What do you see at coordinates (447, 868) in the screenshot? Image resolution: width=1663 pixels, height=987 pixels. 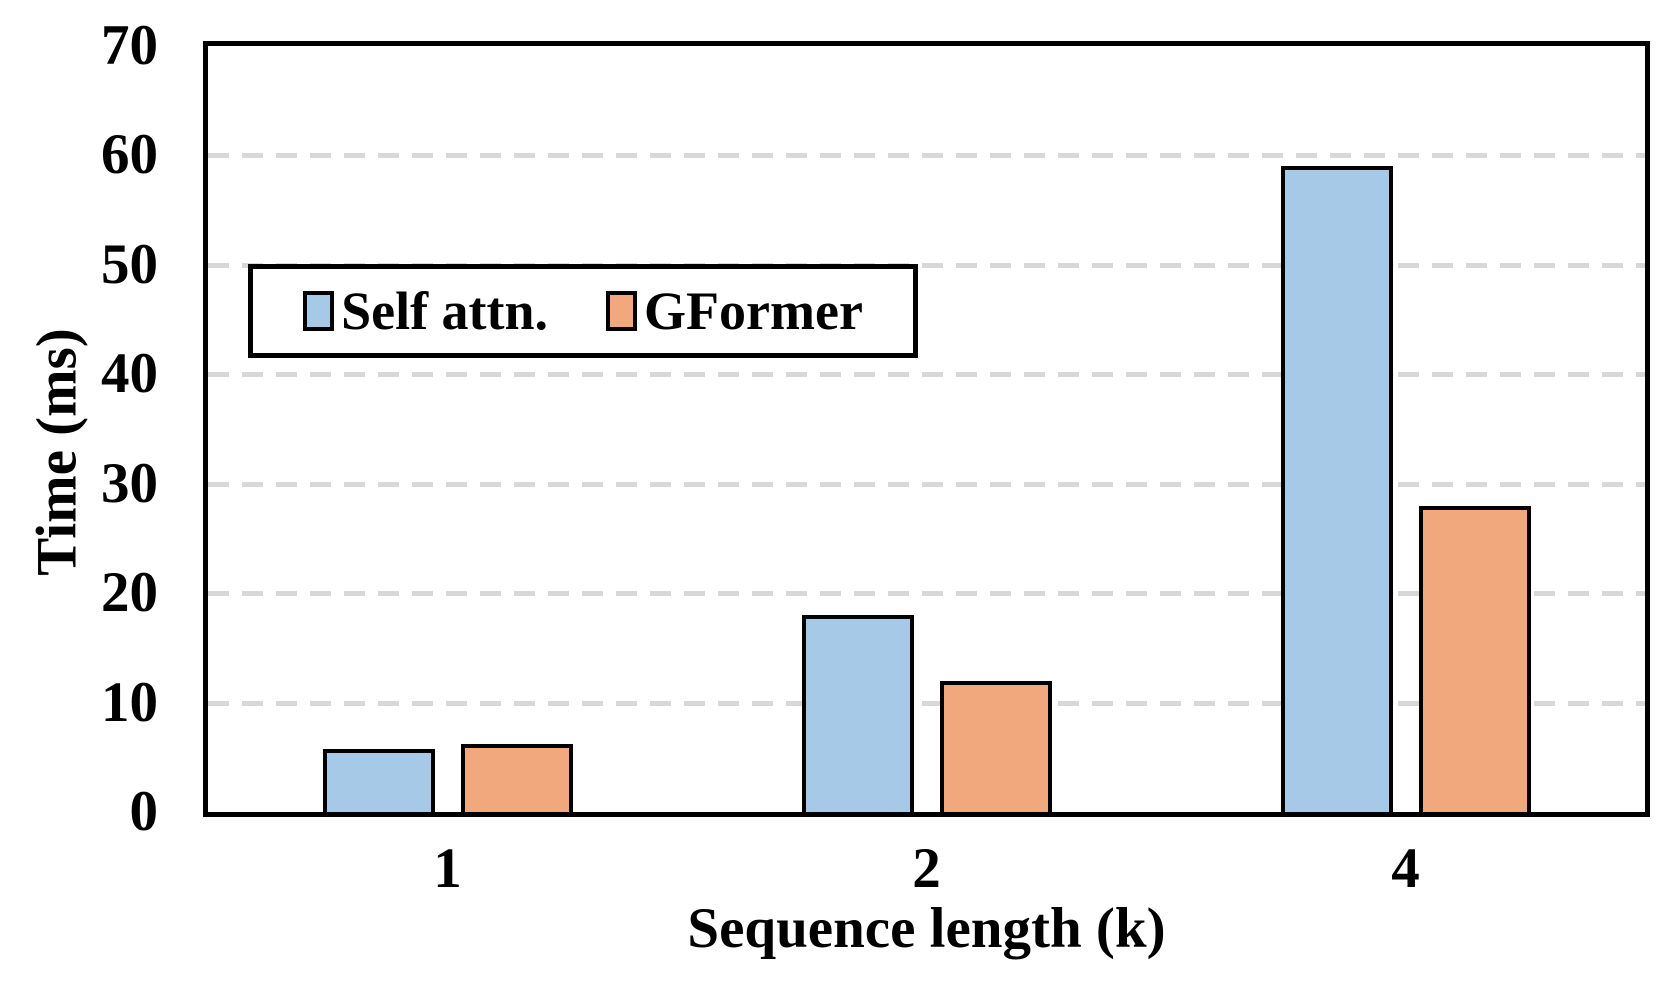 I see `x-tick-label-1: 1` at bounding box center [447, 868].